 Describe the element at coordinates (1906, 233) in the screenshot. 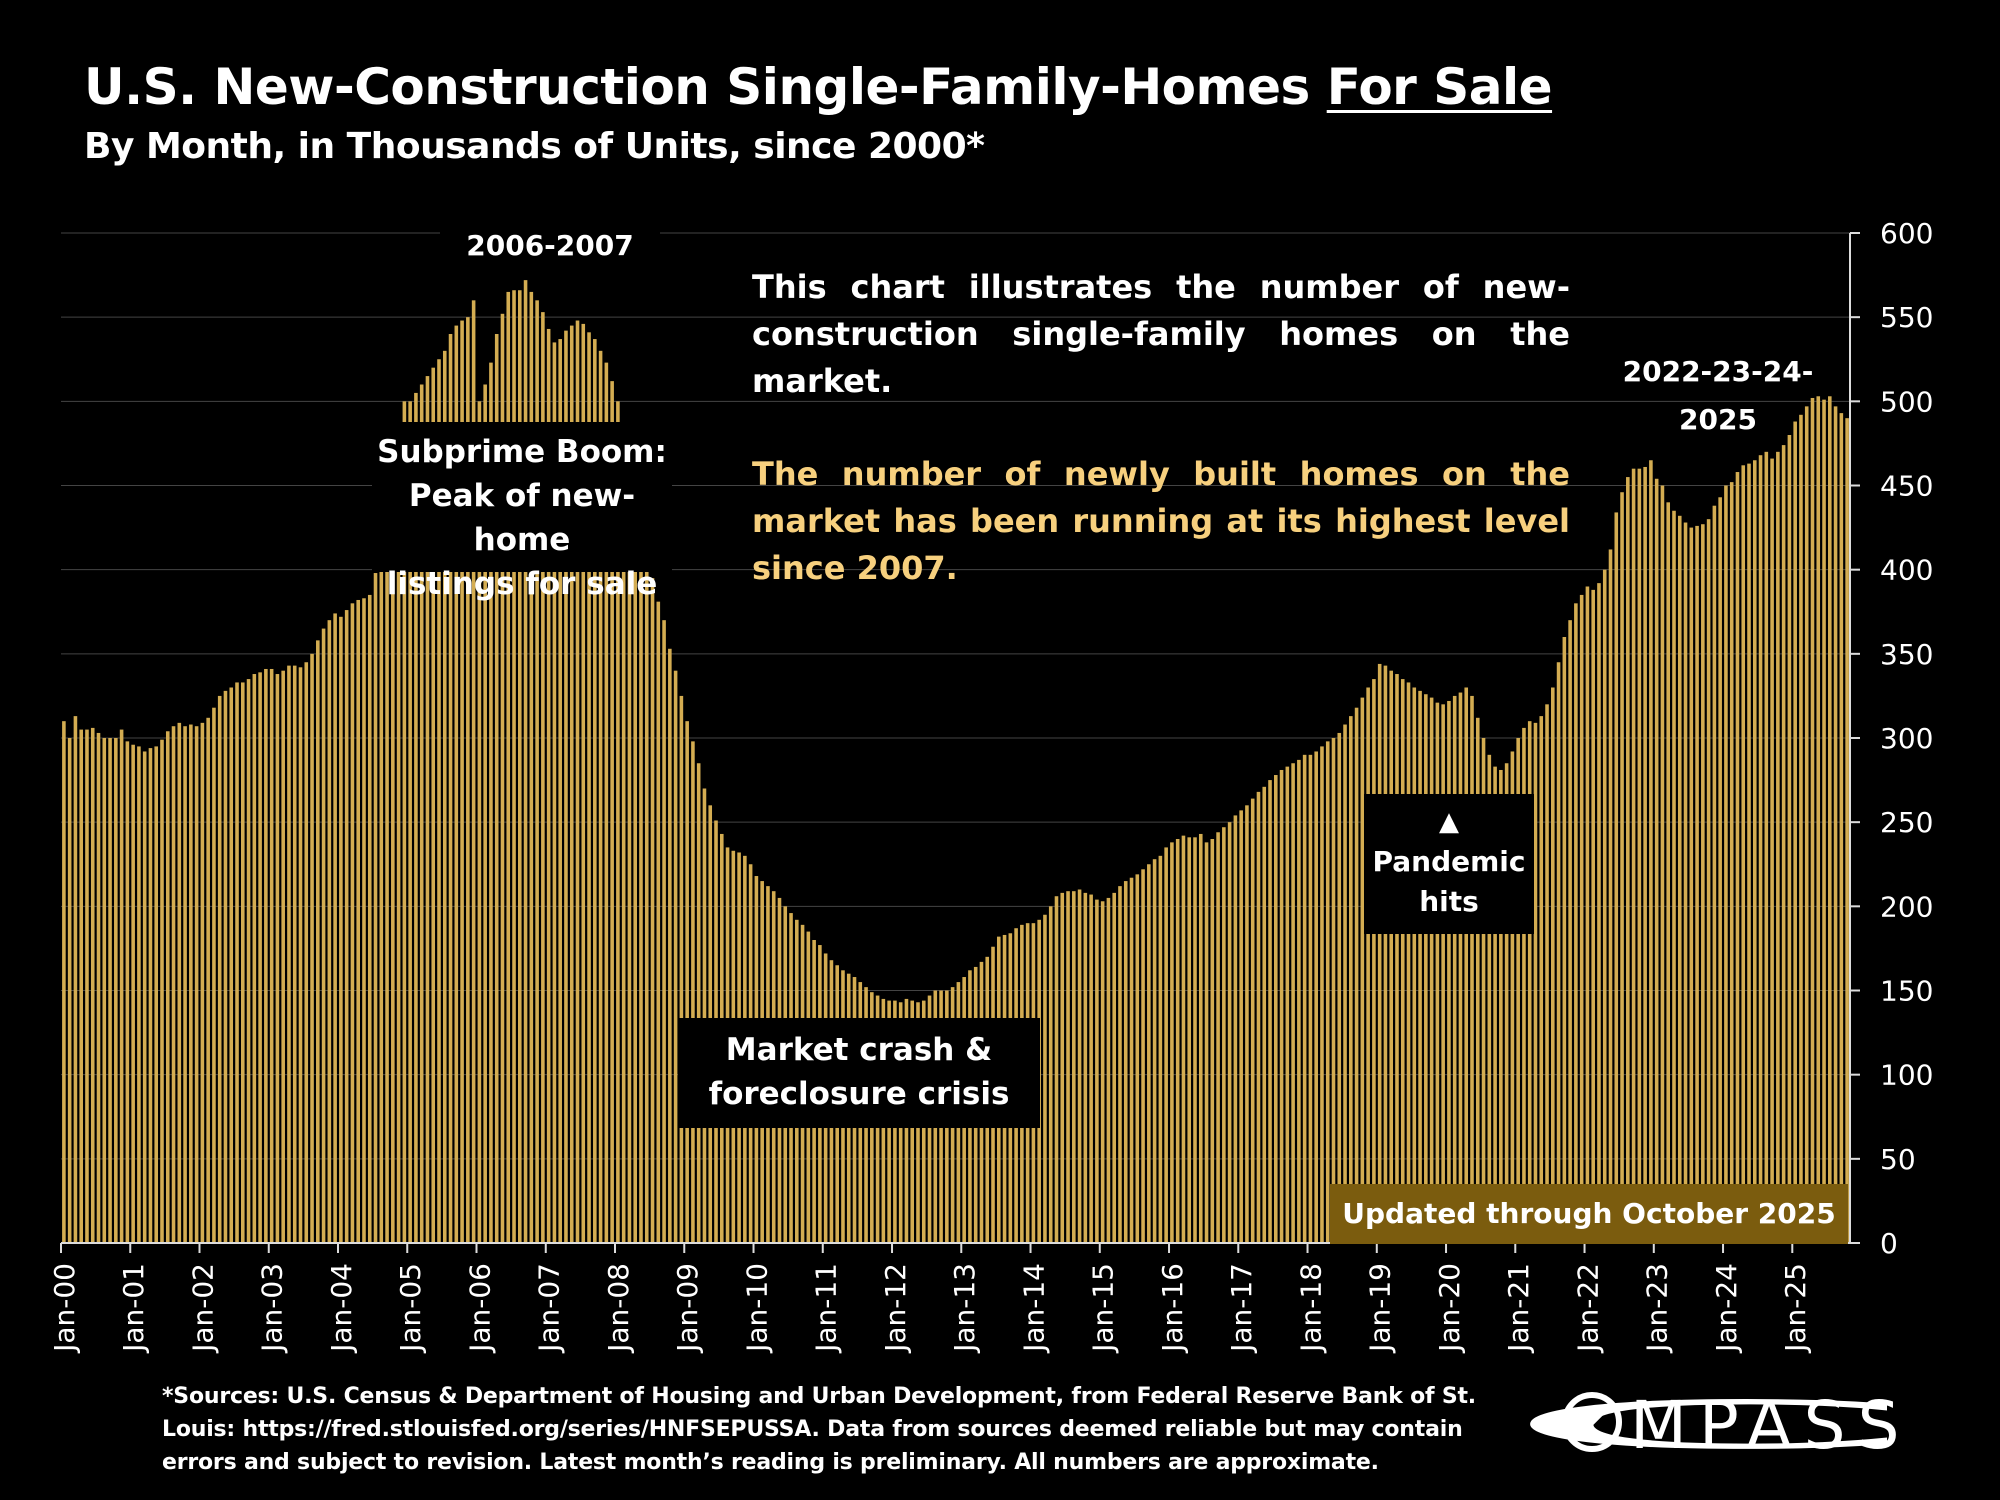

I see `y-tick-label: 600` at that location.